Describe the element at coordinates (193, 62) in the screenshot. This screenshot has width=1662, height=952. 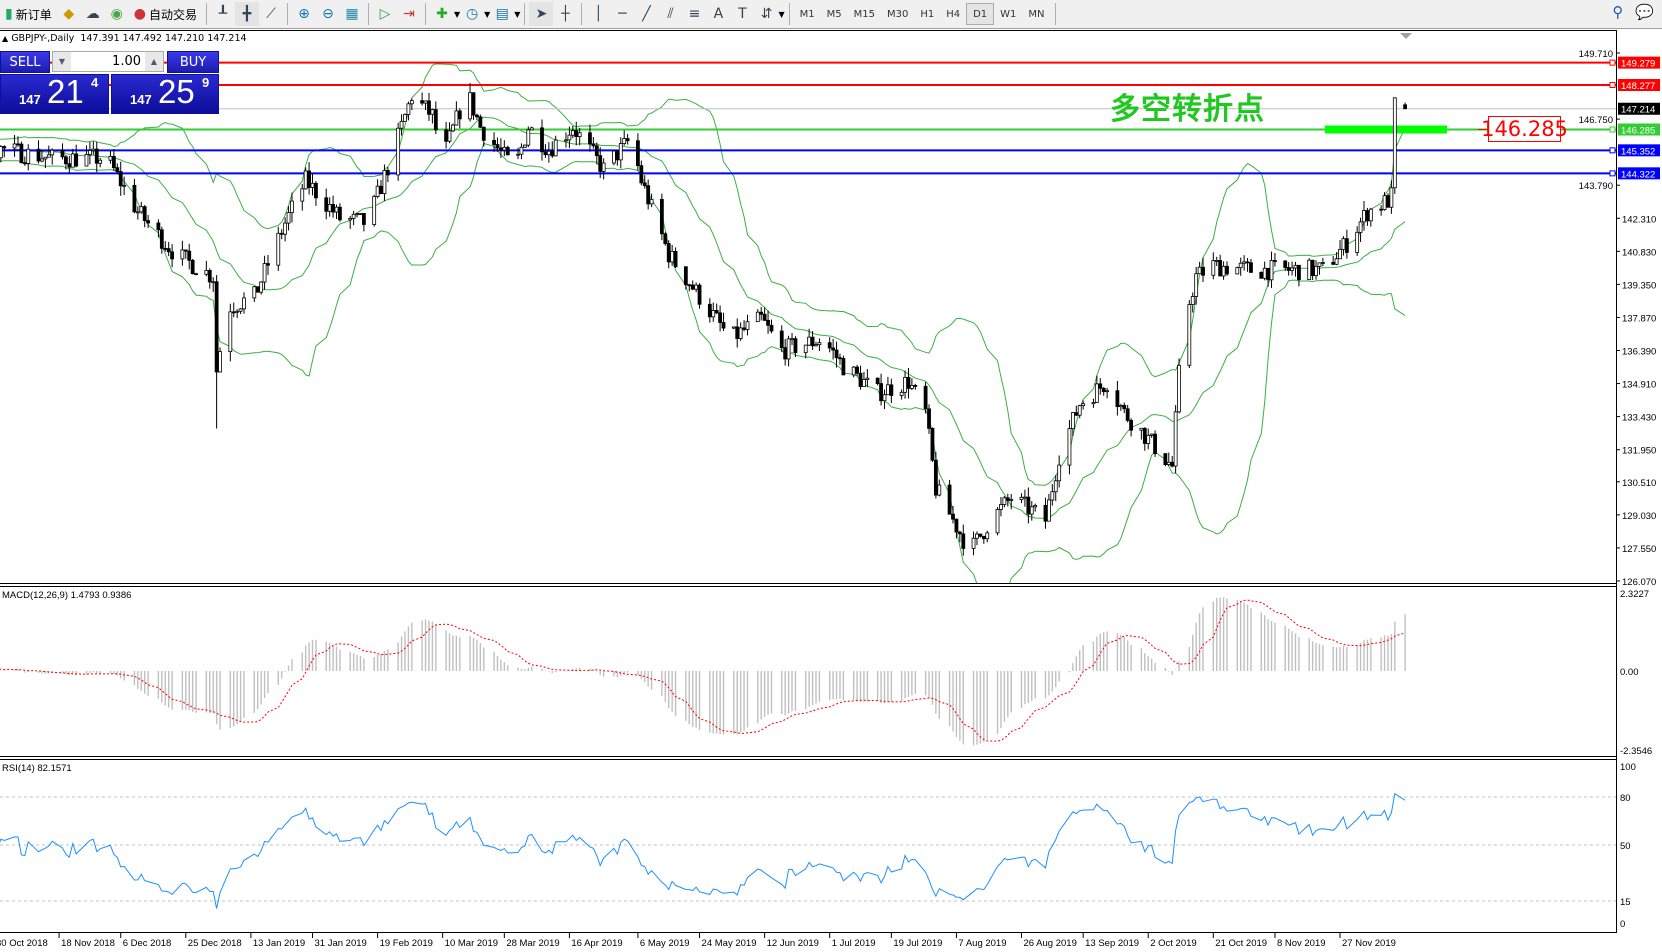
I see `buy-button: BUY` at that location.